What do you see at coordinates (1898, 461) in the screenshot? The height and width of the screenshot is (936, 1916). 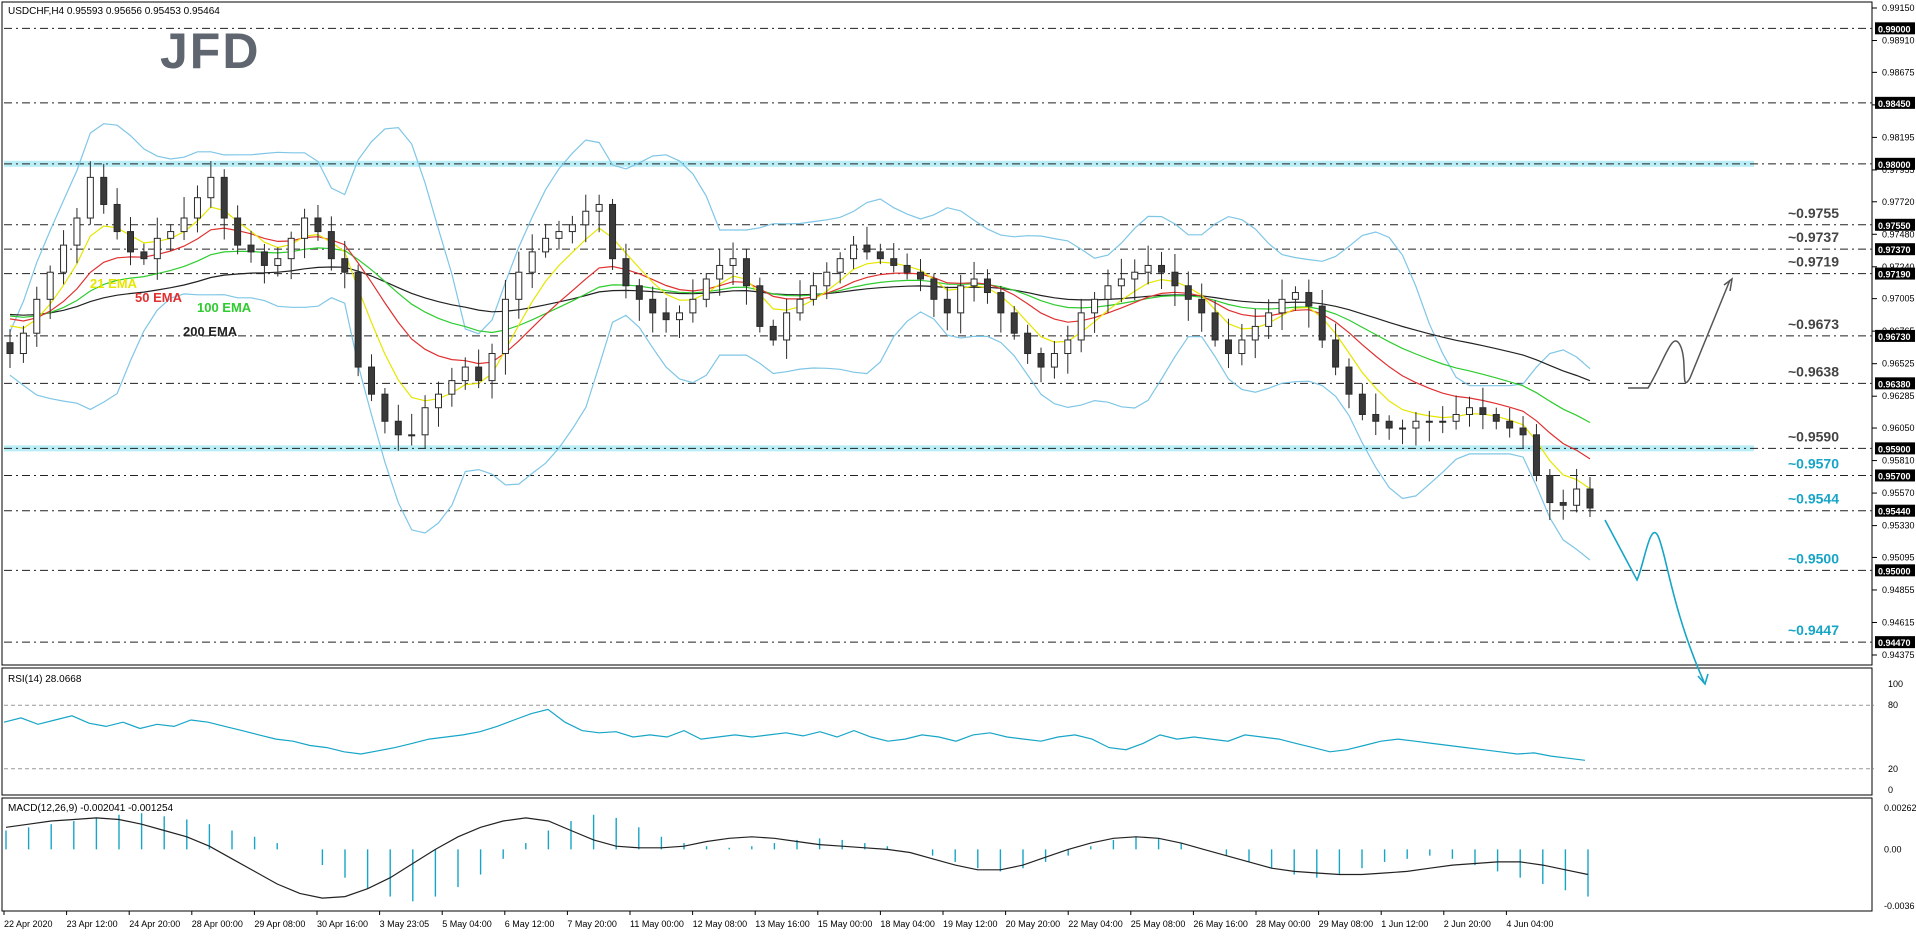 I see `y-tick-label: 0.95810` at bounding box center [1898, 461].